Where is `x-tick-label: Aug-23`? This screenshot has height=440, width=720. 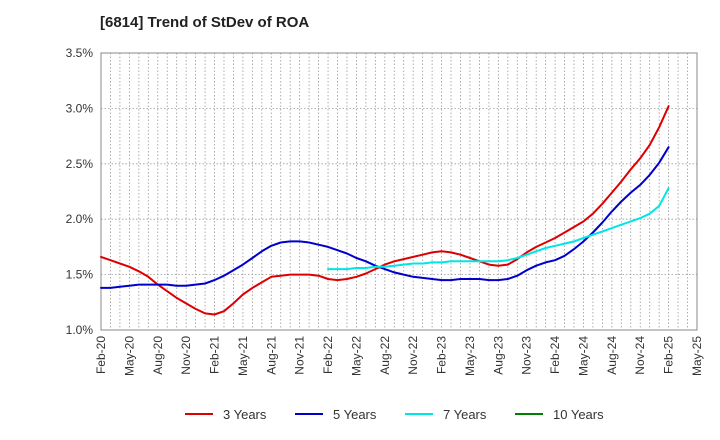 x-tick-label: Aug-23 is located at coordinates (498, 355).